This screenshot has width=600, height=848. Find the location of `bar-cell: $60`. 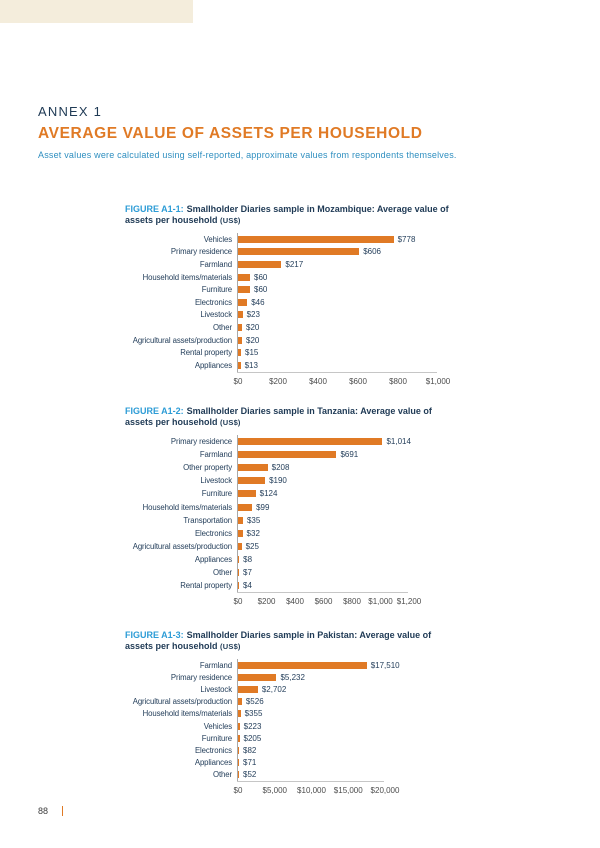

bar-cell: $60 is located at coordinates (411, 289).